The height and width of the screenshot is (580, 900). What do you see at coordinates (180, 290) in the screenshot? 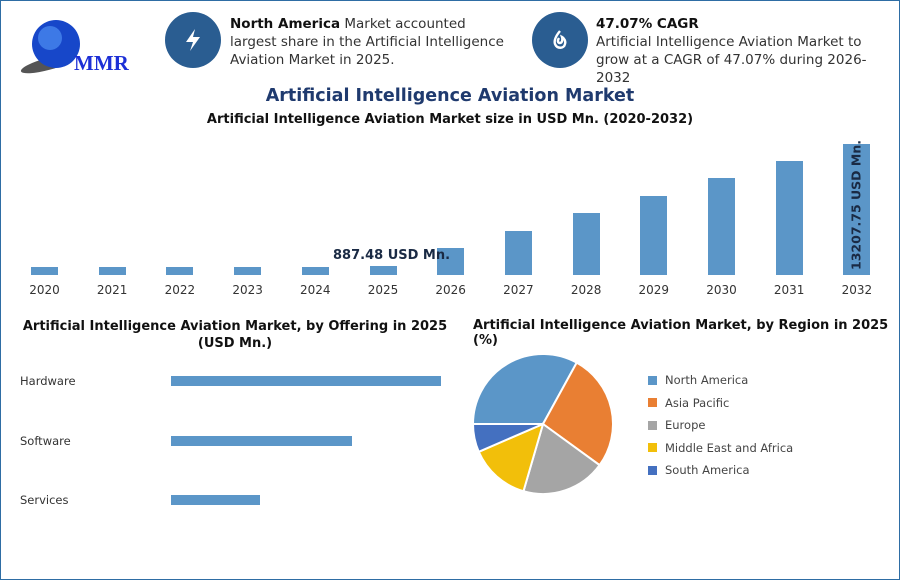
I see `x-tick-2022: 2022` at bounding box center [180, 290].